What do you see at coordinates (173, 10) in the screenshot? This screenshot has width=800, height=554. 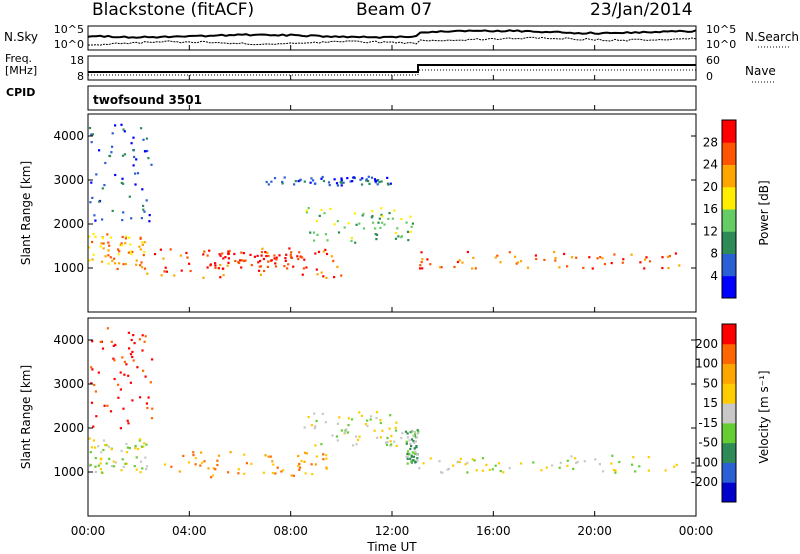 I see `station-title: Blackstone (fitACF)` at bounding box center [173, 10].